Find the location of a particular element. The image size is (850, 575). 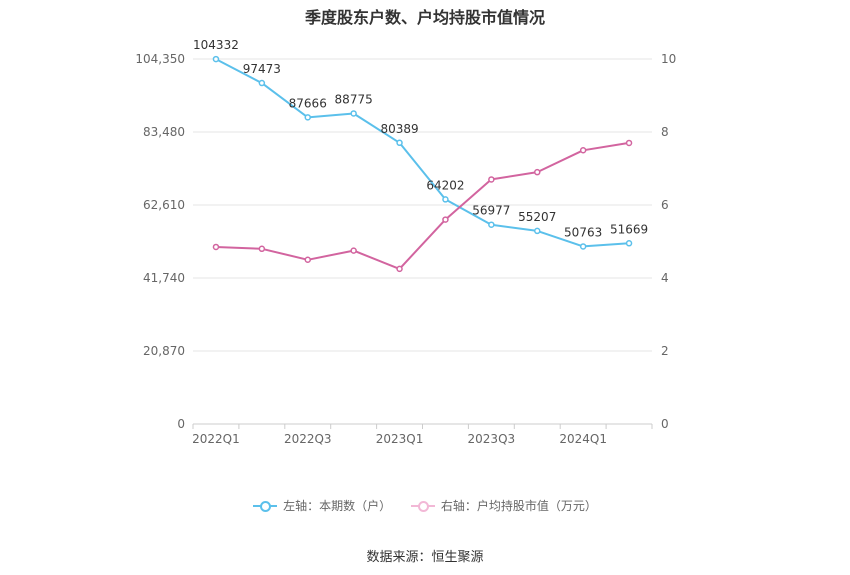

data-label: 56977 is located at coordinates (491, 211).